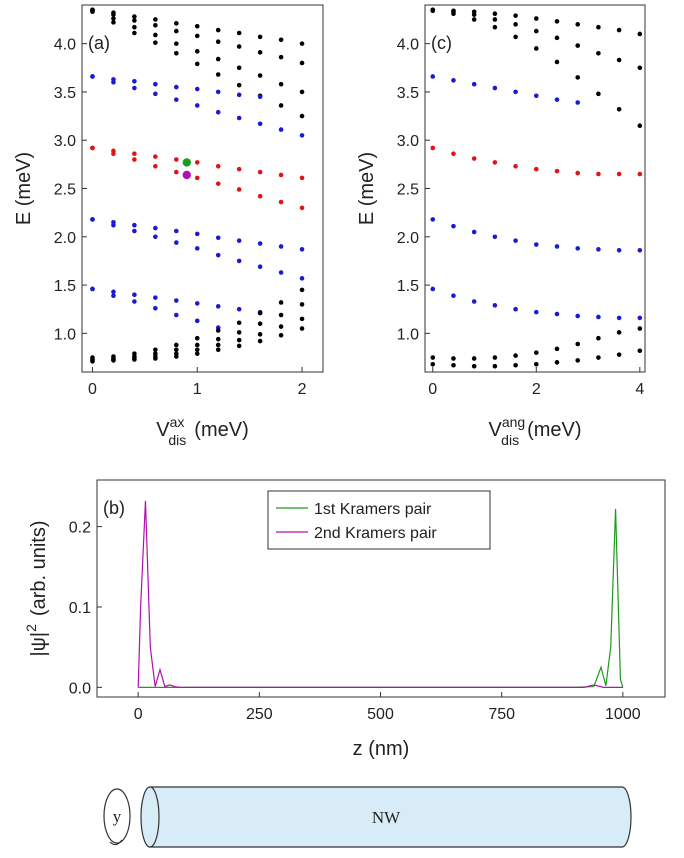 This screenshot has width=684, height=858. What do you see at coordinates (99, 43) in the screenshot?
I see `panel-label: (a)` at bounding box center [99, 43].